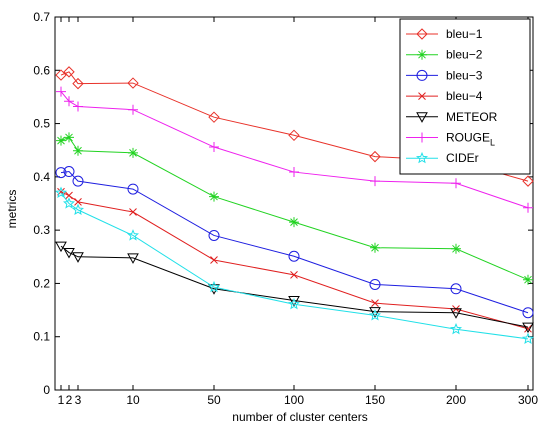 This screenshot has width=543, height=425. Describe the element at coordinates (464, 34) in the screenshot. I see `legend-label: bleu−1` at that location.